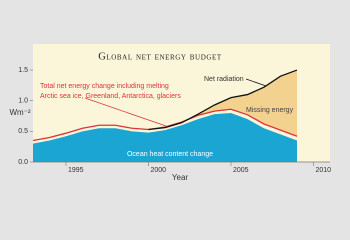  What do you see at coordinates (223, 100) in the screenshot?
I see `net-radiation-line` at bounding box center [223, 100].